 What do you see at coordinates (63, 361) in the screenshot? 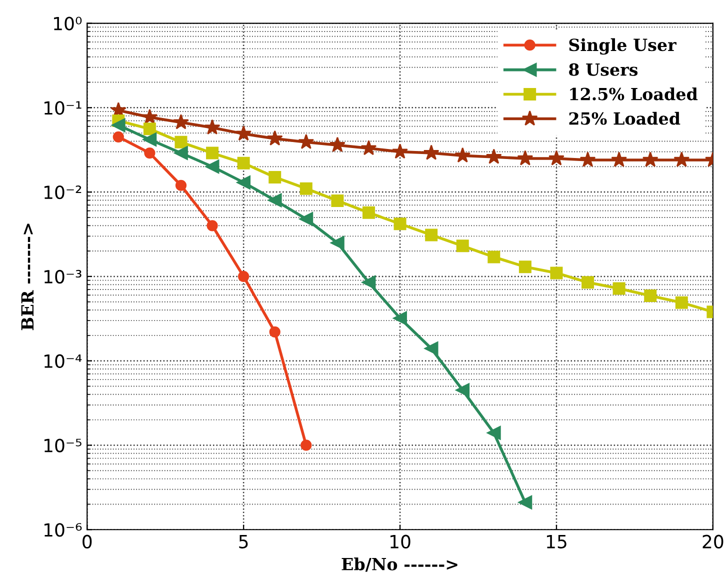
I see `y-tick-label: 10⁻⁴` at bounding box center [63, 361].